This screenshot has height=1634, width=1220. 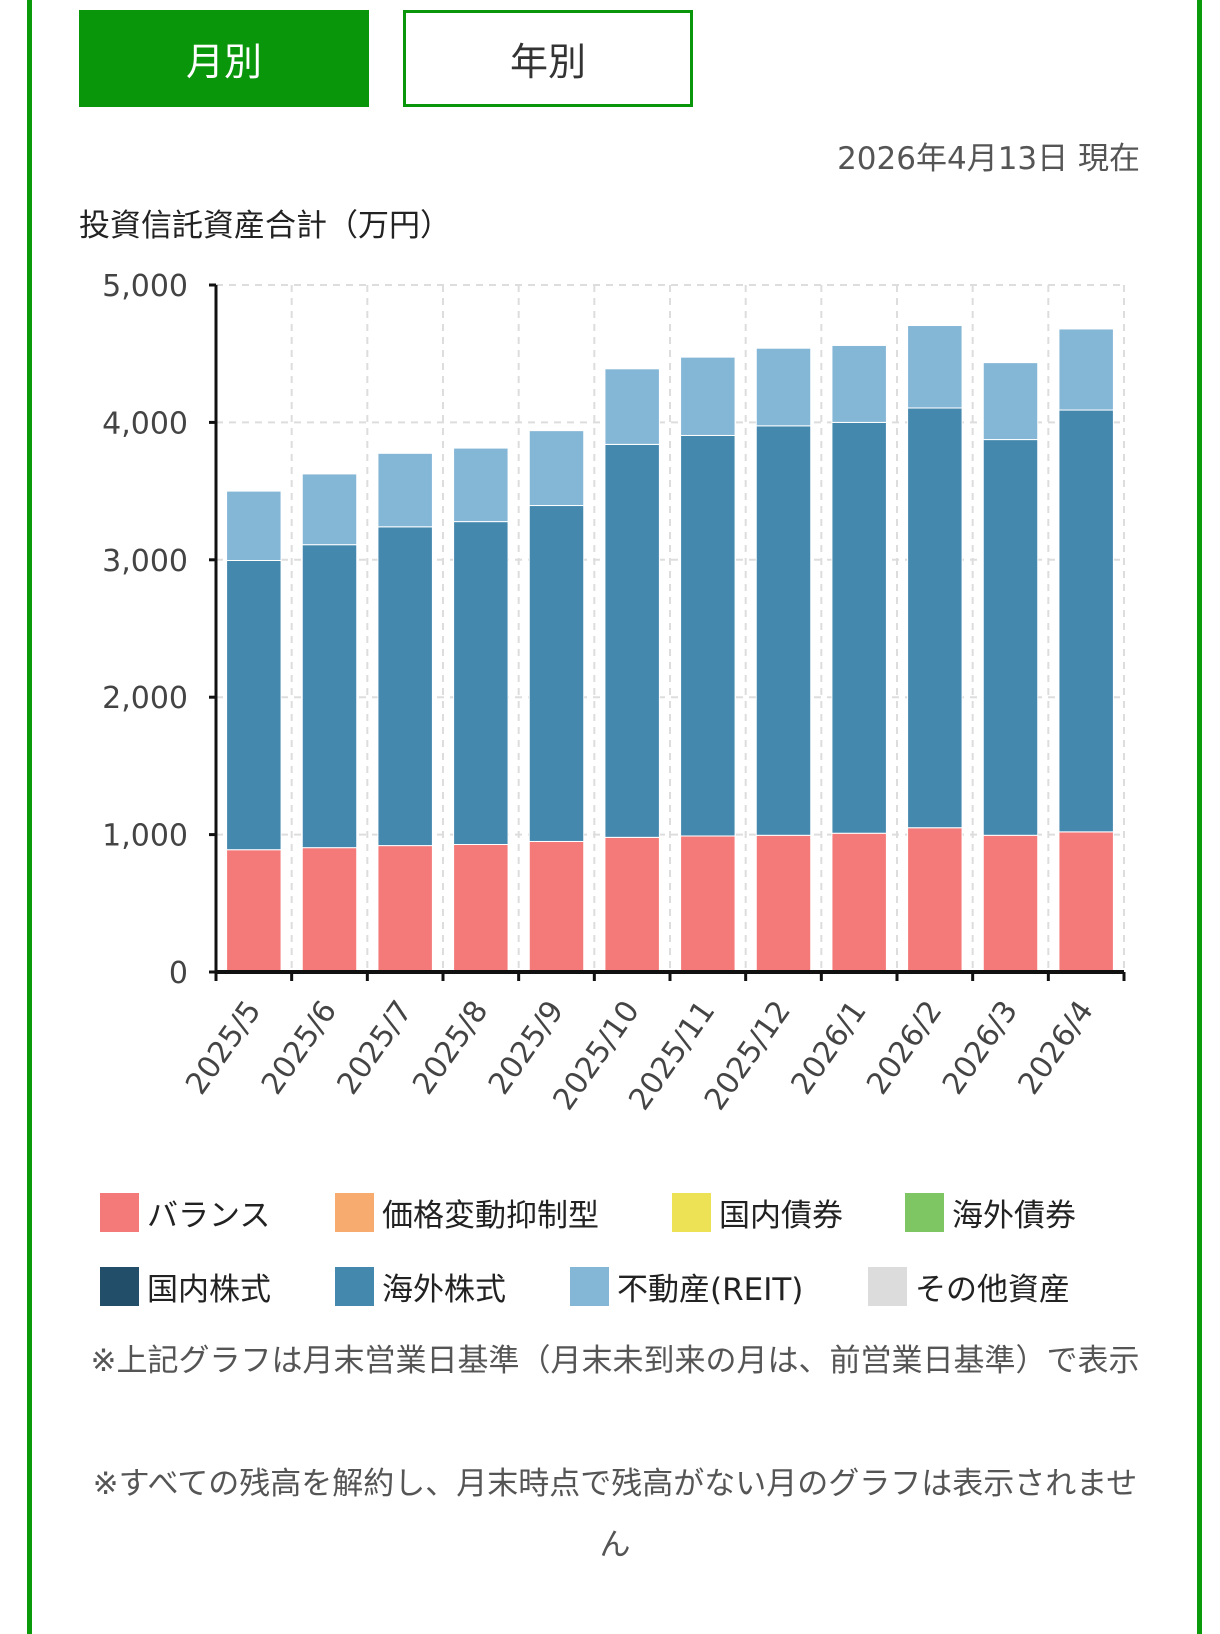 What do you see at coordinates (992, 1289) in the screenshot?
I see `legend-label: その他資産` at bounding box center [992, 1289].